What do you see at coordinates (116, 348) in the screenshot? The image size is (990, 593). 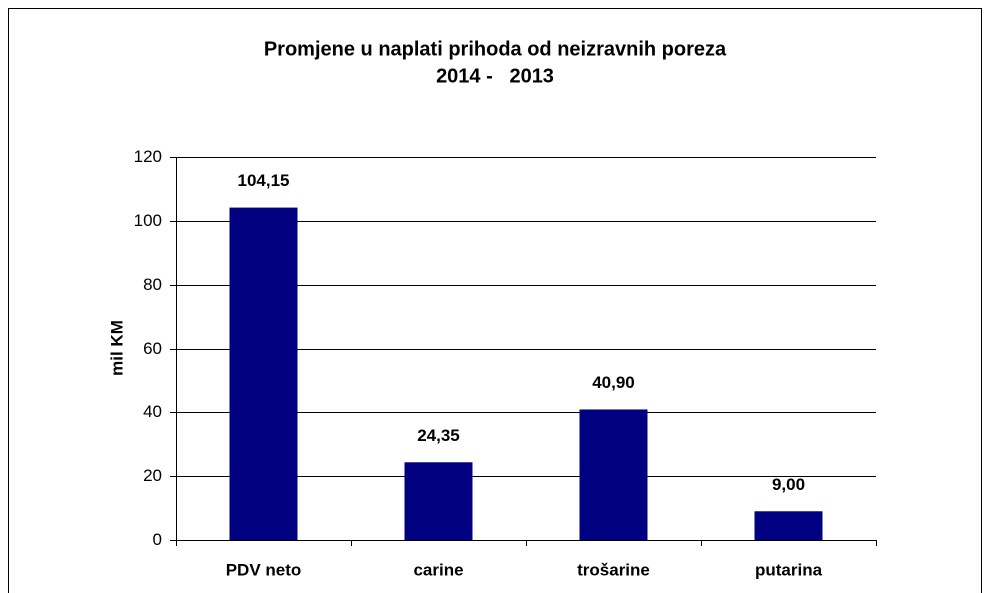 I see `y-axis-label: mil KM` at bounding box center [116, 348].